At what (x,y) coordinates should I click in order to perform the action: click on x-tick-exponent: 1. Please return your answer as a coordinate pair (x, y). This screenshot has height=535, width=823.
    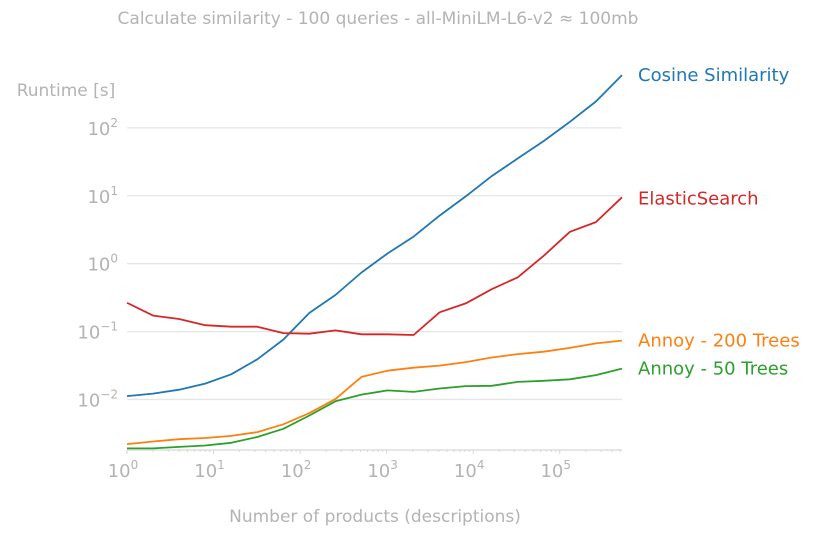
    Looking at the image, I should click on (221, 465).